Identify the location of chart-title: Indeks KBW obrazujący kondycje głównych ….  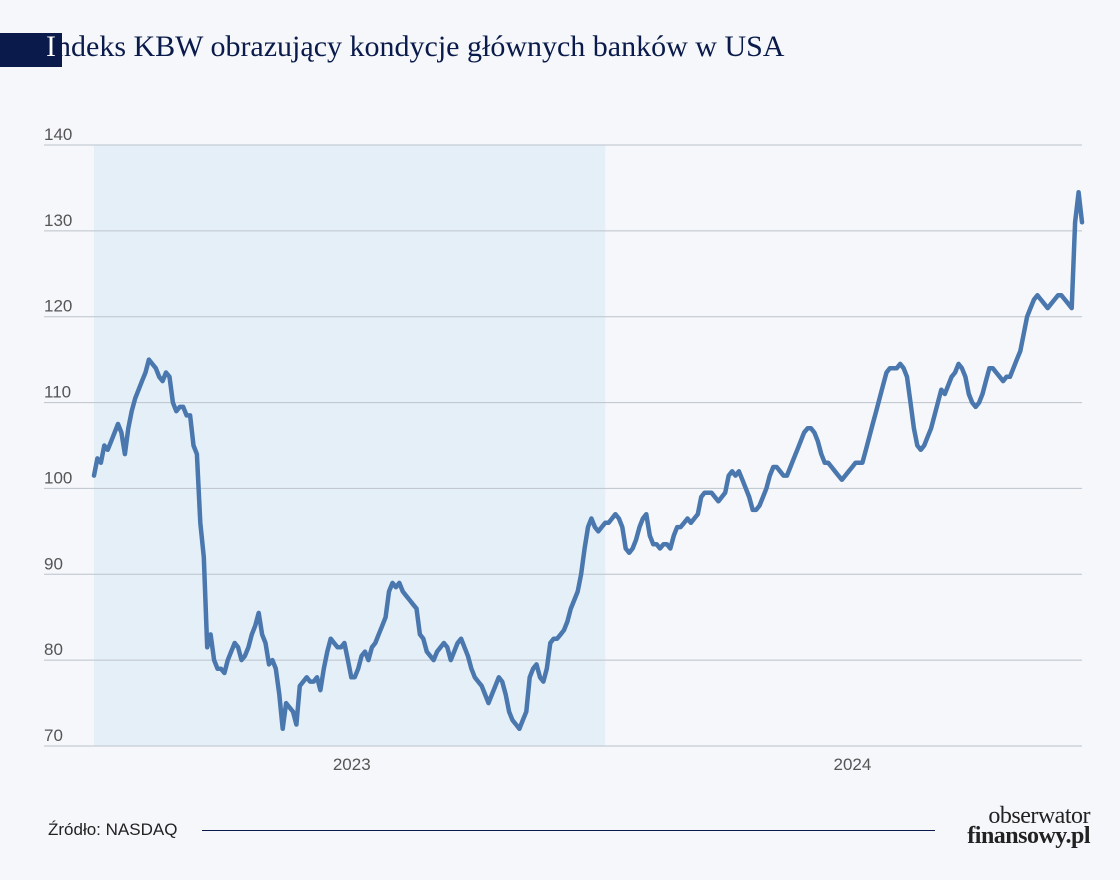
(415, 47).